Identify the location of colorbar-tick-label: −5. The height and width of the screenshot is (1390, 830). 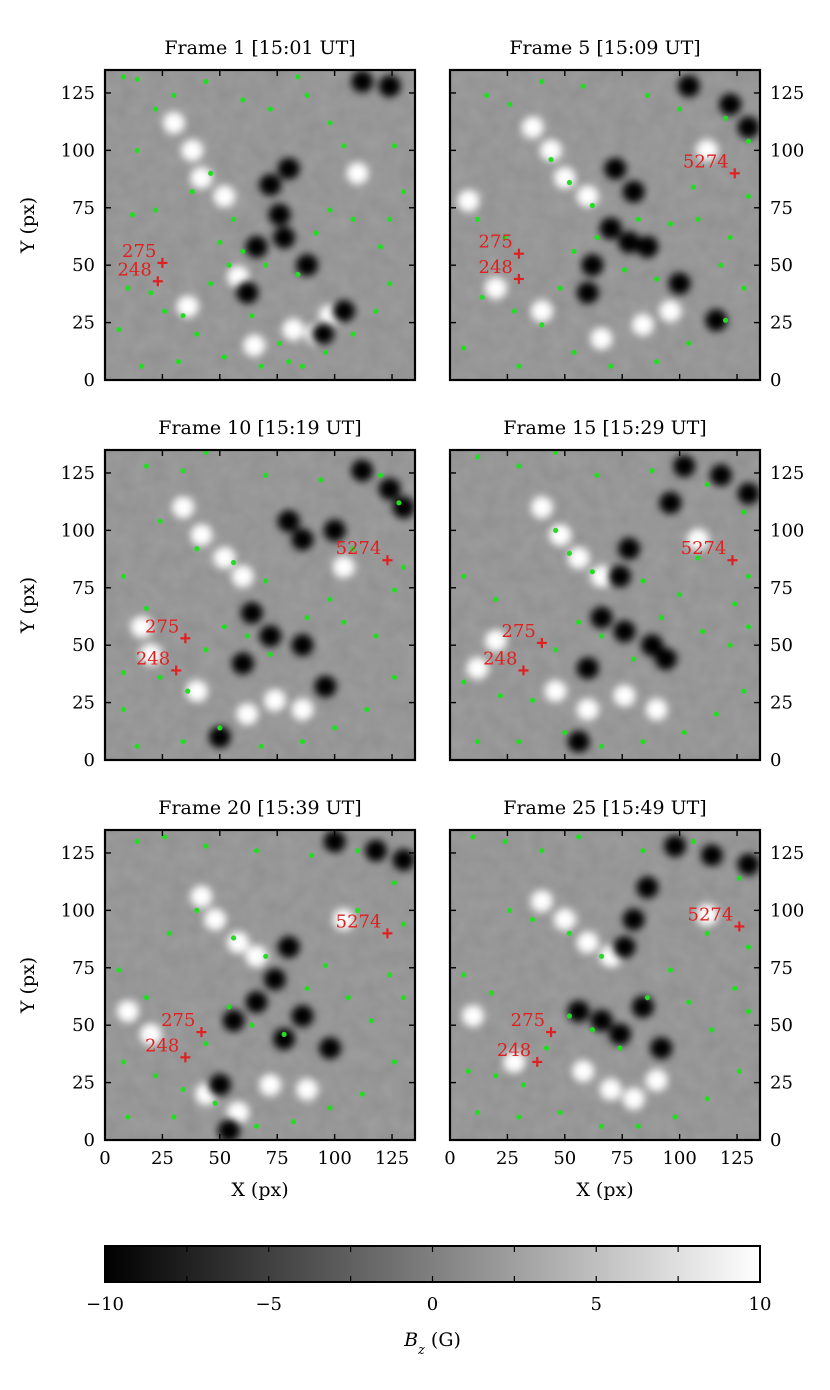
(268, 1304).